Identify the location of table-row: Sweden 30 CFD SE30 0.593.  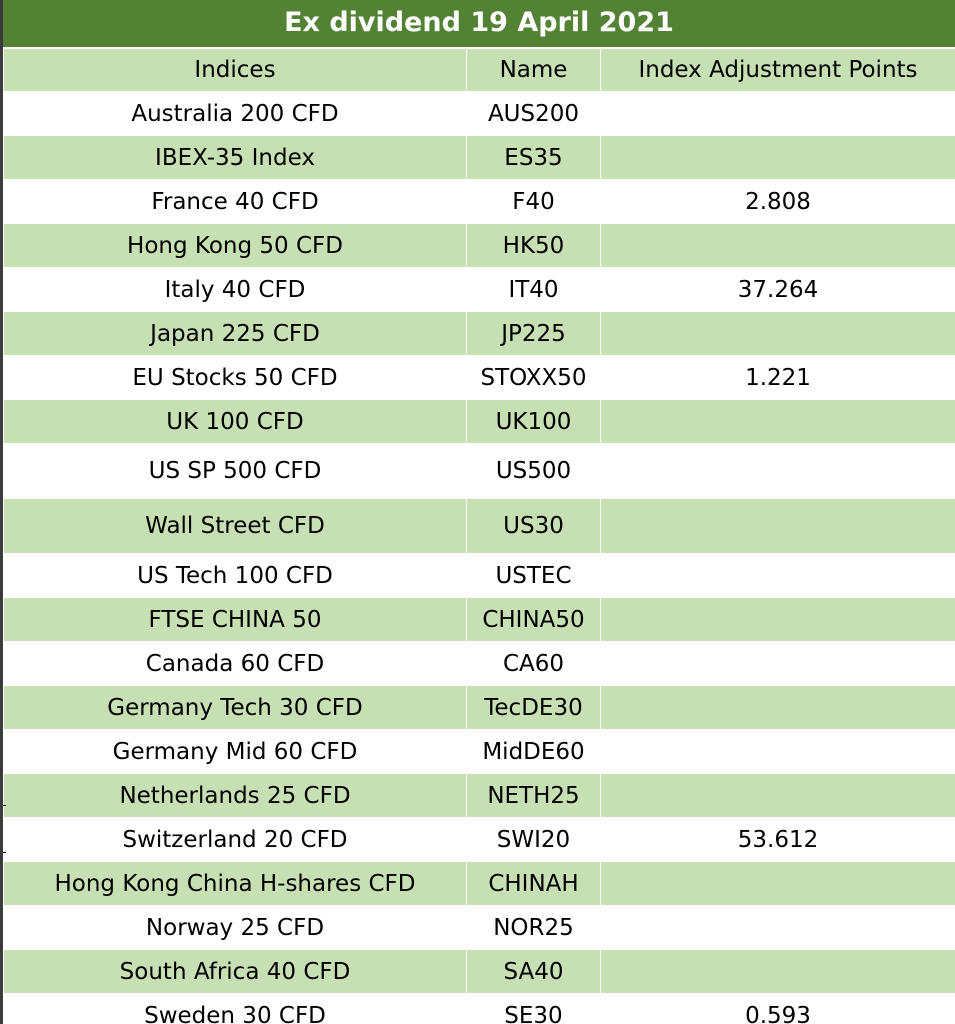
(479, 1008).